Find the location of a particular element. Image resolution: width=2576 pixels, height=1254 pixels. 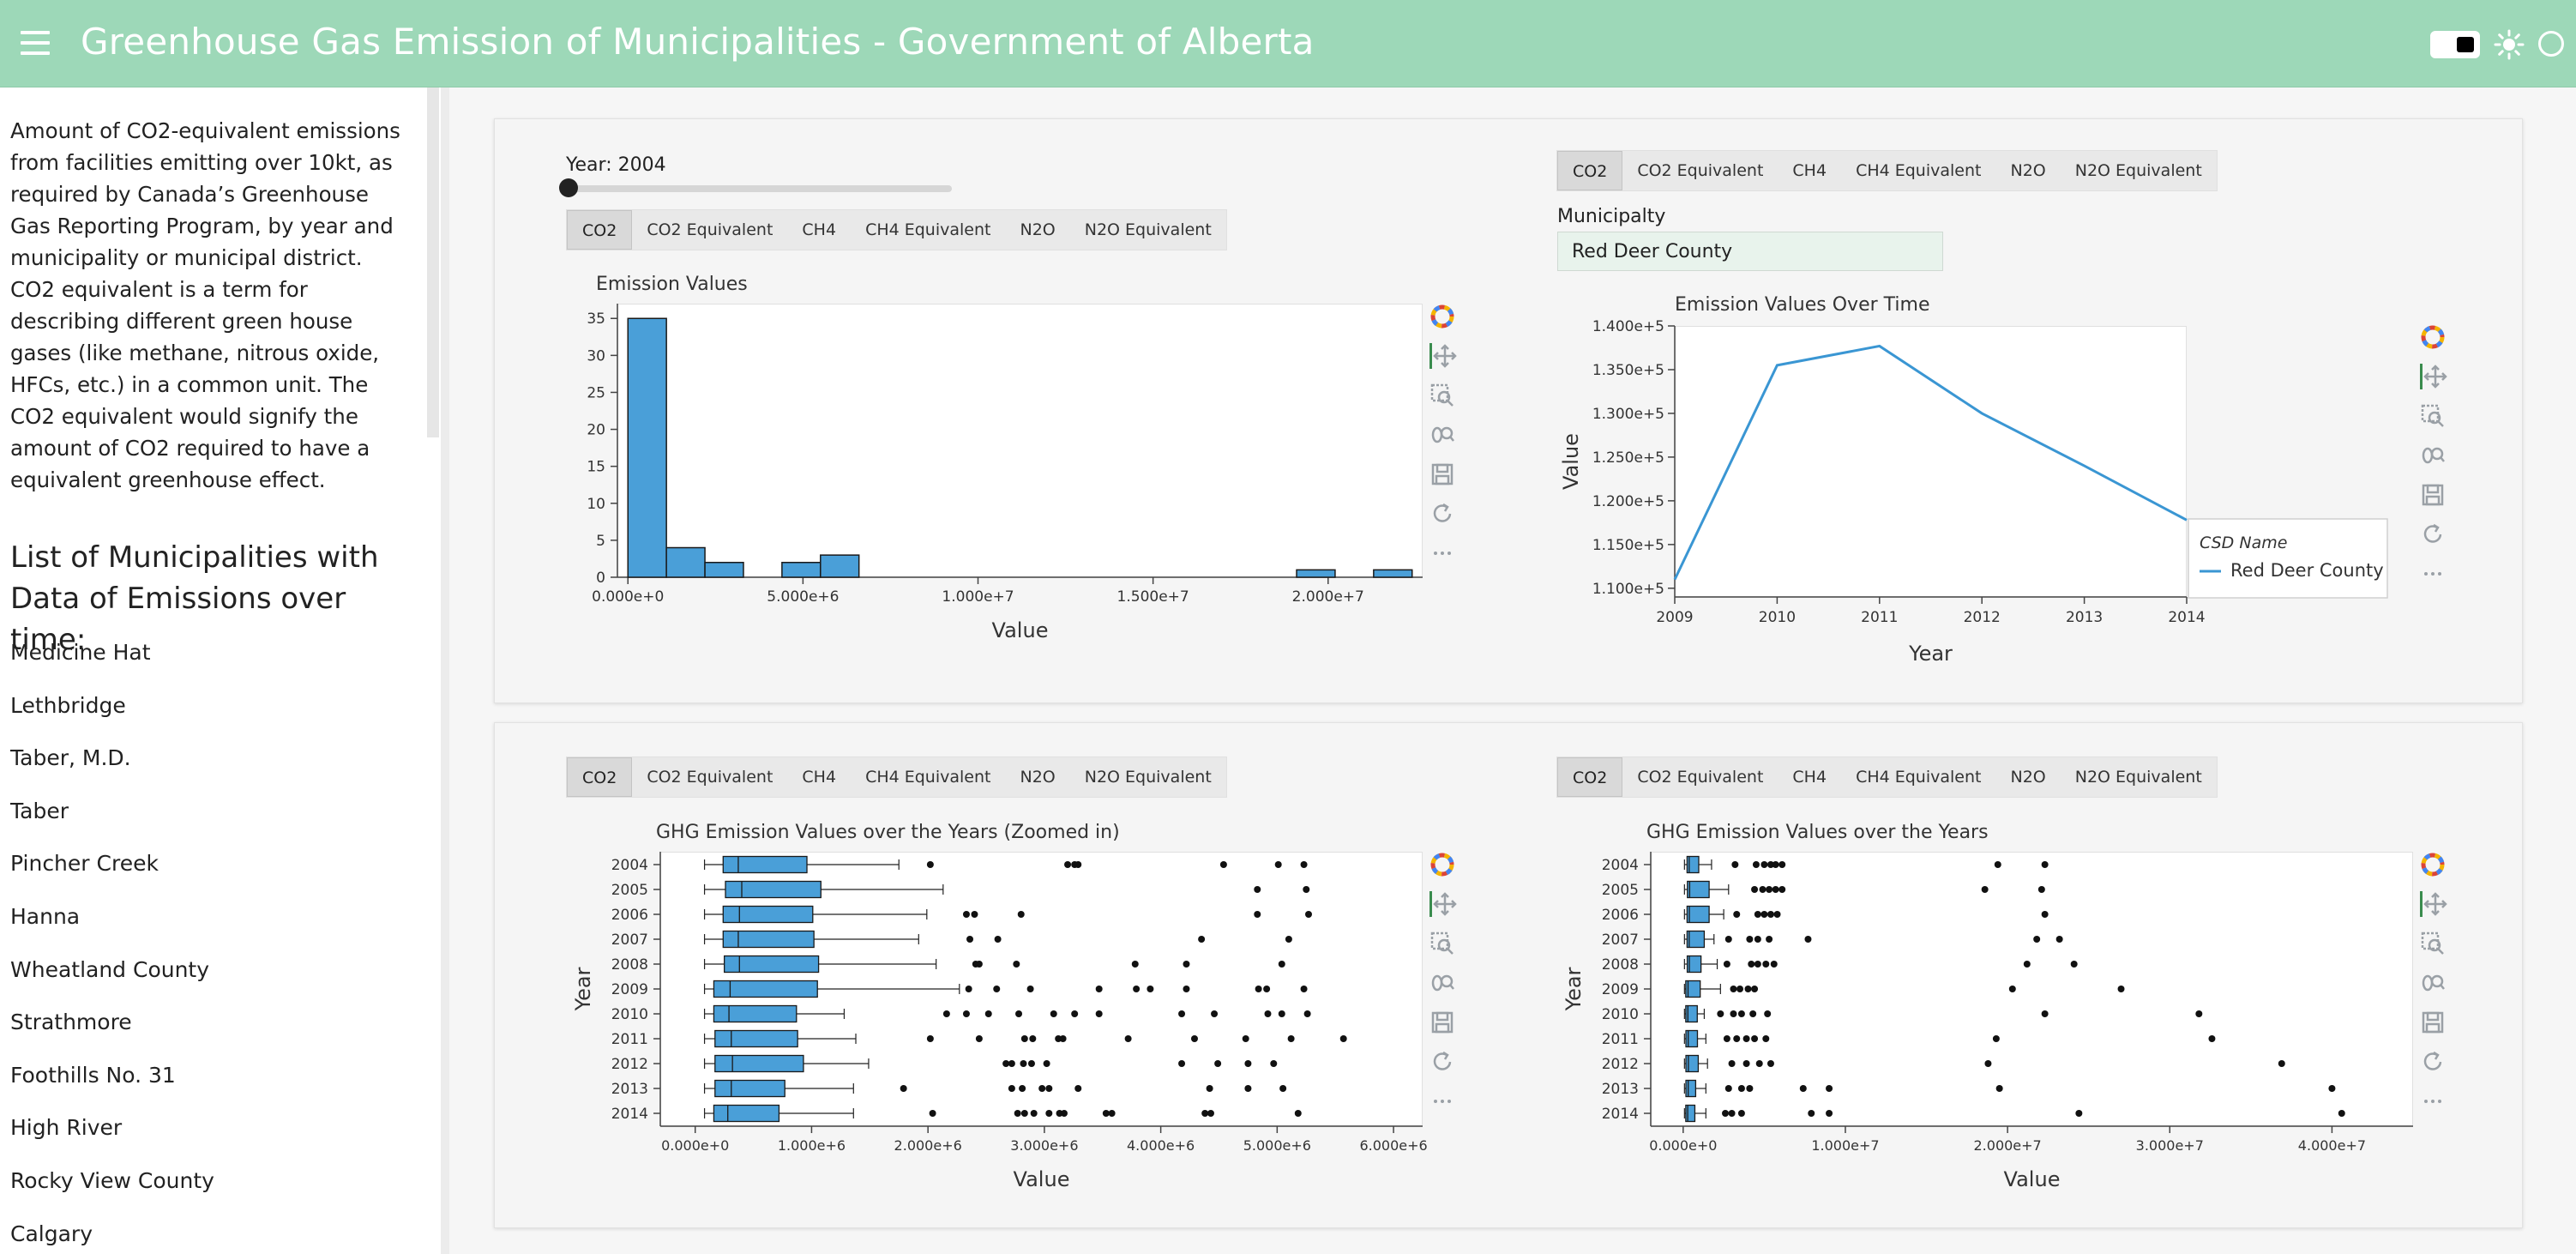

histogram-bar is located at coordinates (685, 562).